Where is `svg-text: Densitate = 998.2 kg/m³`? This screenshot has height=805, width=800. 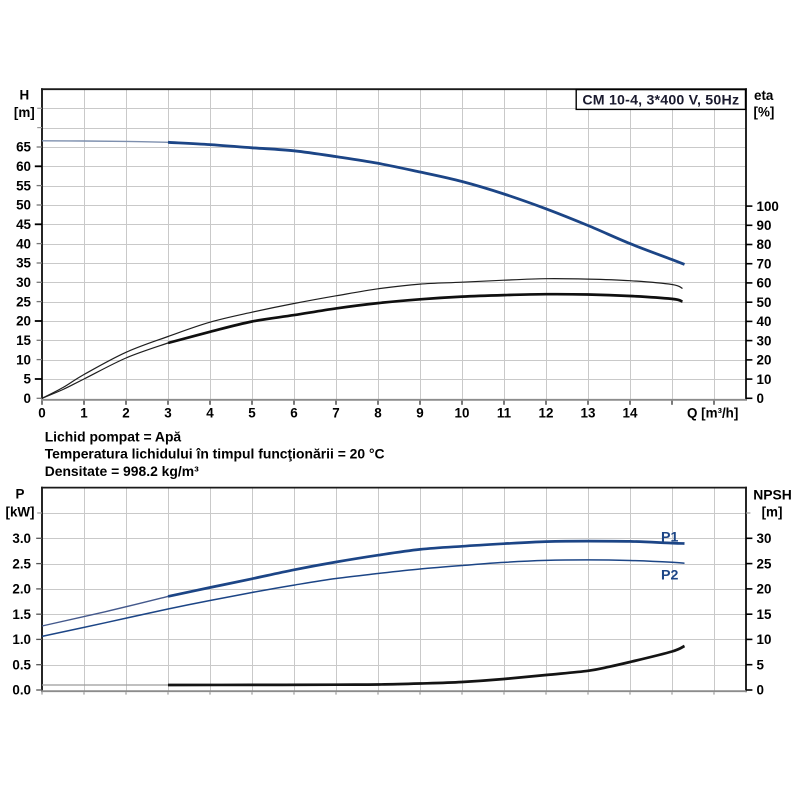 svg-text: Densitate = 998.2 kg/m³ is located at coordinates (122, 471).